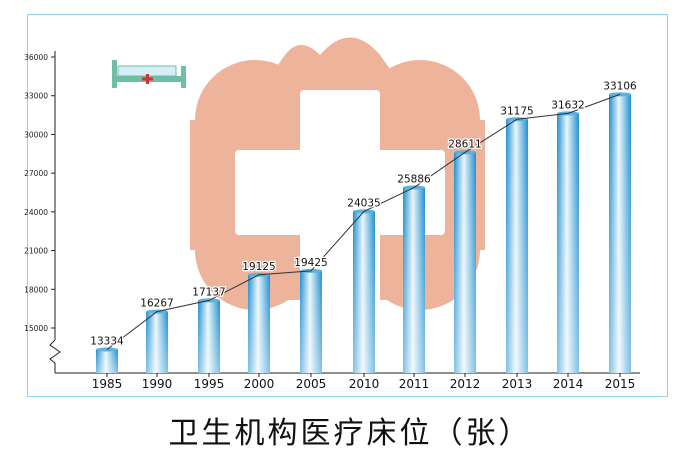 This screenshot has height=463, width=700. I want to click on x-tick-label: 2005, so click(311, 384).